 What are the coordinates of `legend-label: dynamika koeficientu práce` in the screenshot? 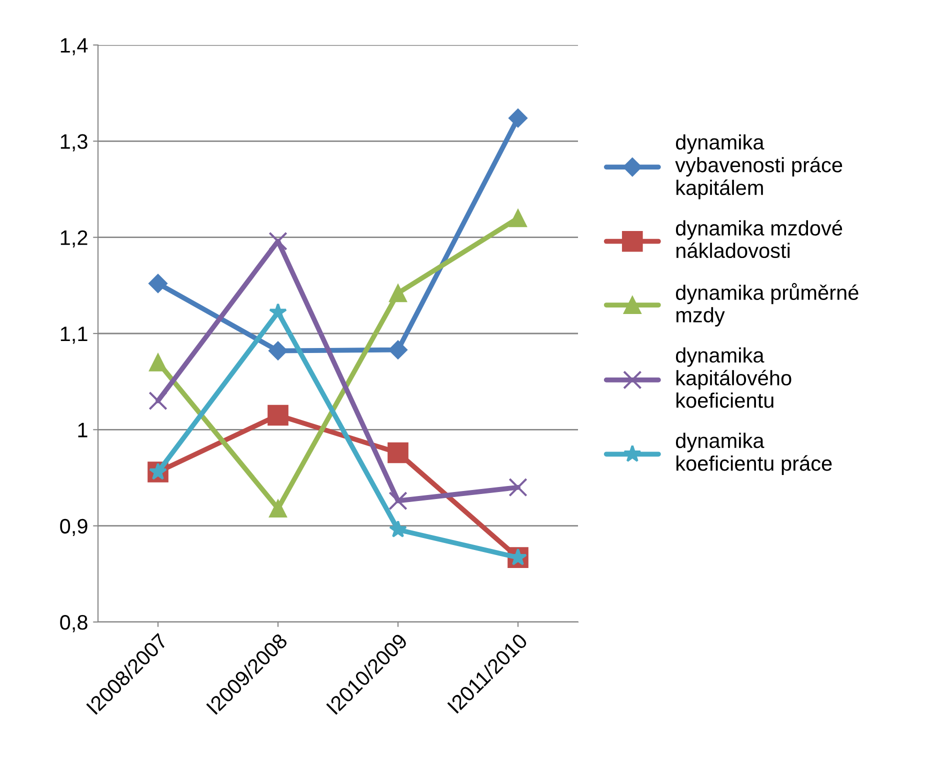 It's located at (754, 453).